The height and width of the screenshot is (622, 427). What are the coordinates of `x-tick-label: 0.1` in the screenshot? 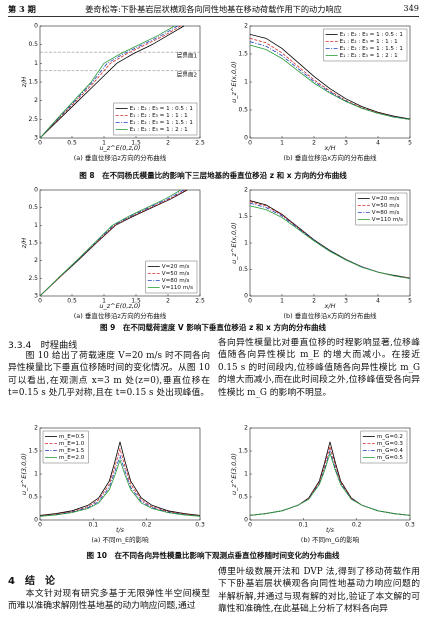 It's located at (304, 525).